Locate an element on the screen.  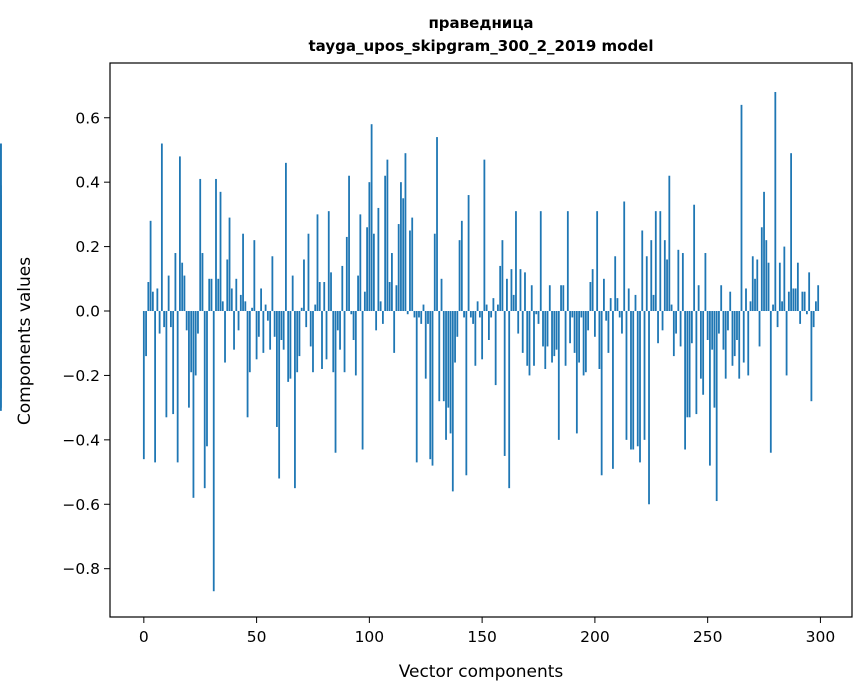
x-tick-label: 150 is located at coordinates (482, 637).